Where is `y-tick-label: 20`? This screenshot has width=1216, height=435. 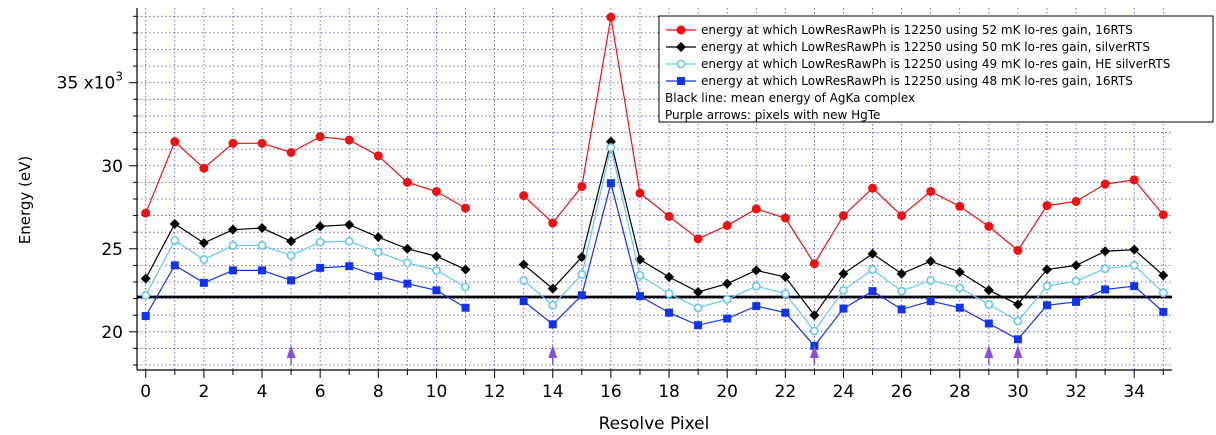 y-tick-label: 20 is located at coordinates (112, 333).